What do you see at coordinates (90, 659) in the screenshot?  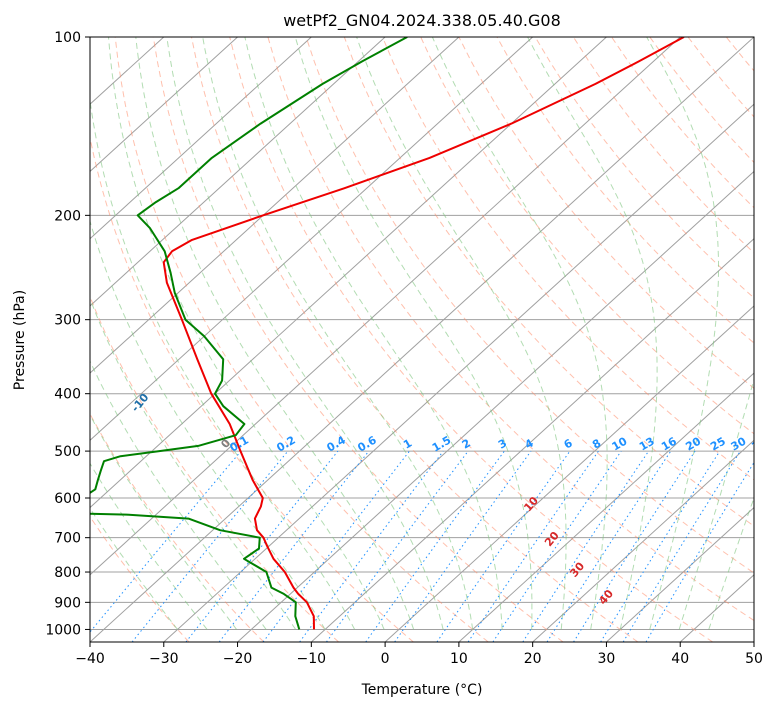 I see `x-tick-label: −40` at bounding box center [90, 659].